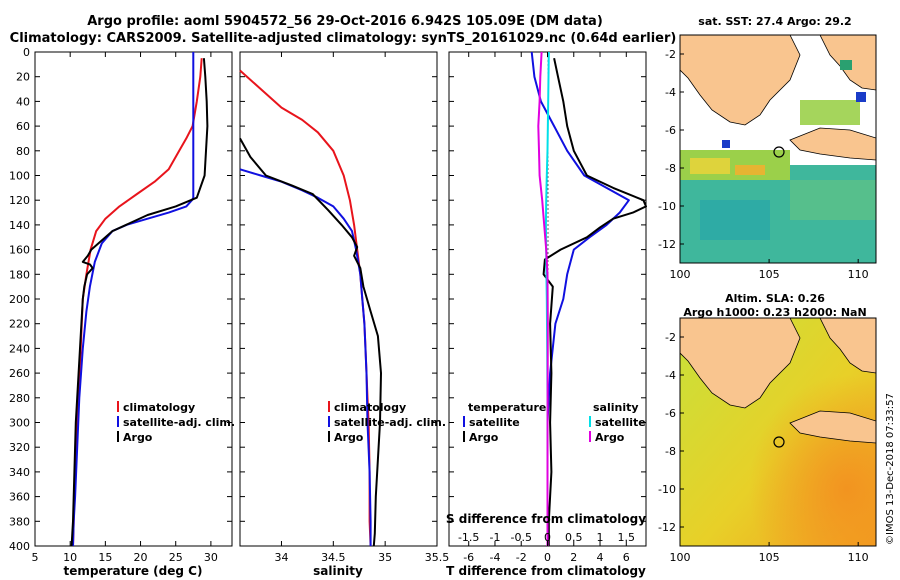  Describe the element at coordinates (494, 557) in the screenshot. I see `x-tick-label: -4` at that location.